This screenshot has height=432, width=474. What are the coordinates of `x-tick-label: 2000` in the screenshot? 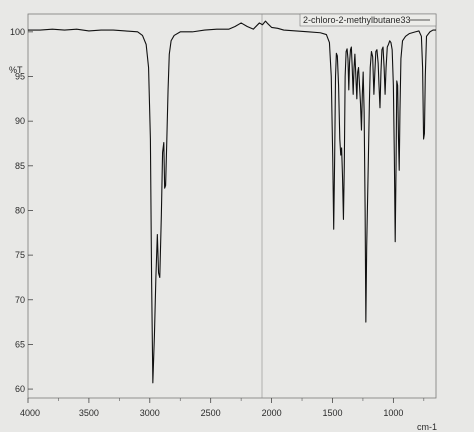 It's located at (272, 413).